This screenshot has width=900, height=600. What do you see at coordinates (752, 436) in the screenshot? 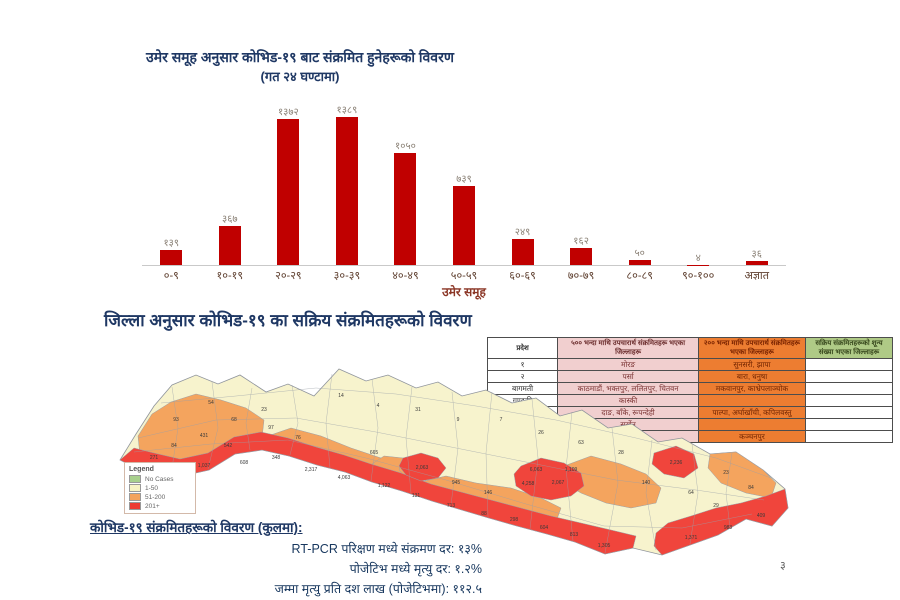
I see `district-table-cell: कञ्चनपुर` at bounding box center [752, 436].